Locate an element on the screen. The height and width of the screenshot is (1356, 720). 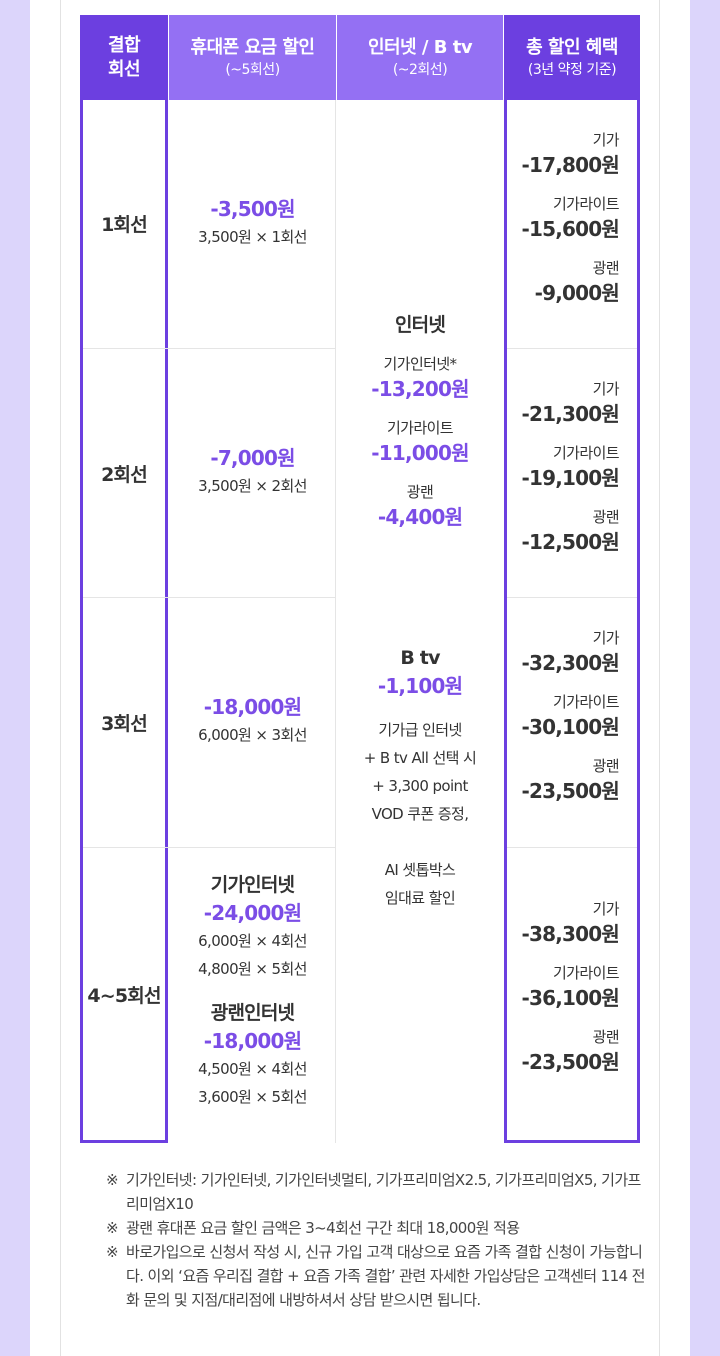
total-value: -15,600원 is located at coordinates (570, 229).